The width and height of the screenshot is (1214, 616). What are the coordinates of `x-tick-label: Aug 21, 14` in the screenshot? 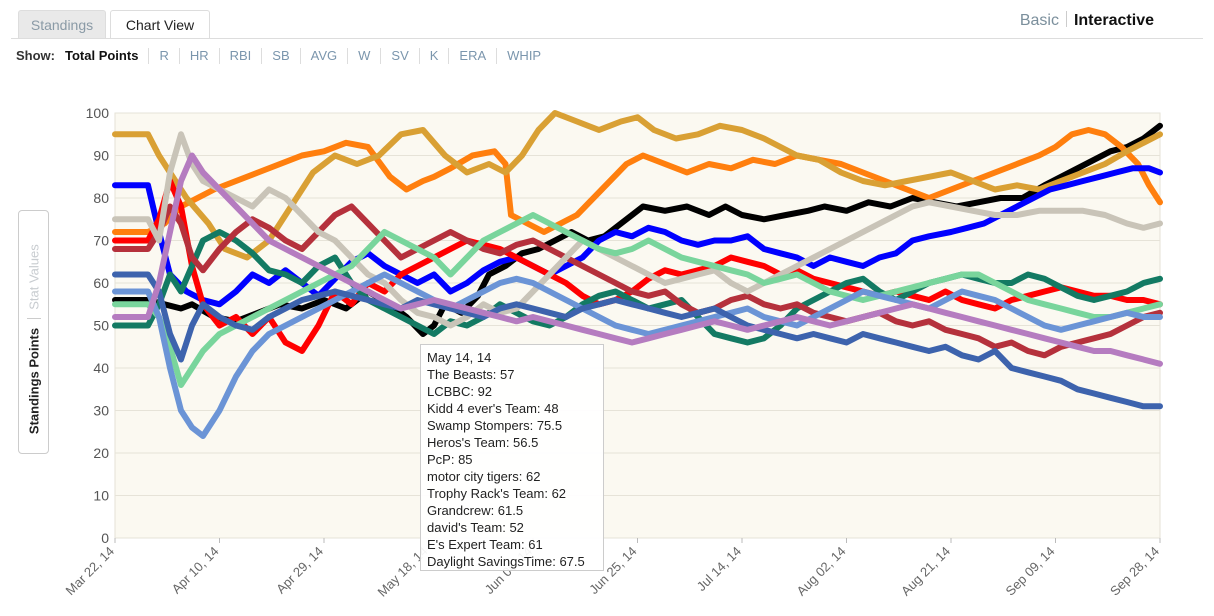 It's located at (925, 571).